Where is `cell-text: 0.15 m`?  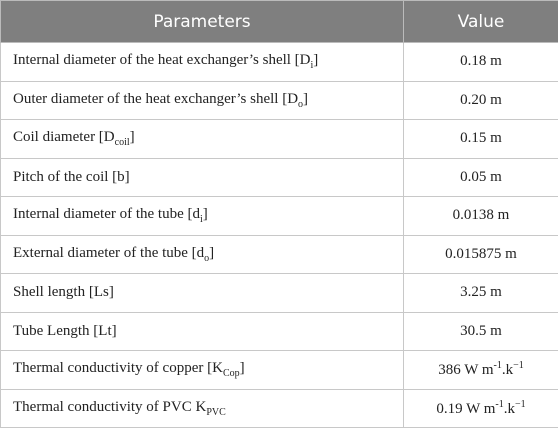 cell-text: 0.15 m is located at coordinates (481, 138).